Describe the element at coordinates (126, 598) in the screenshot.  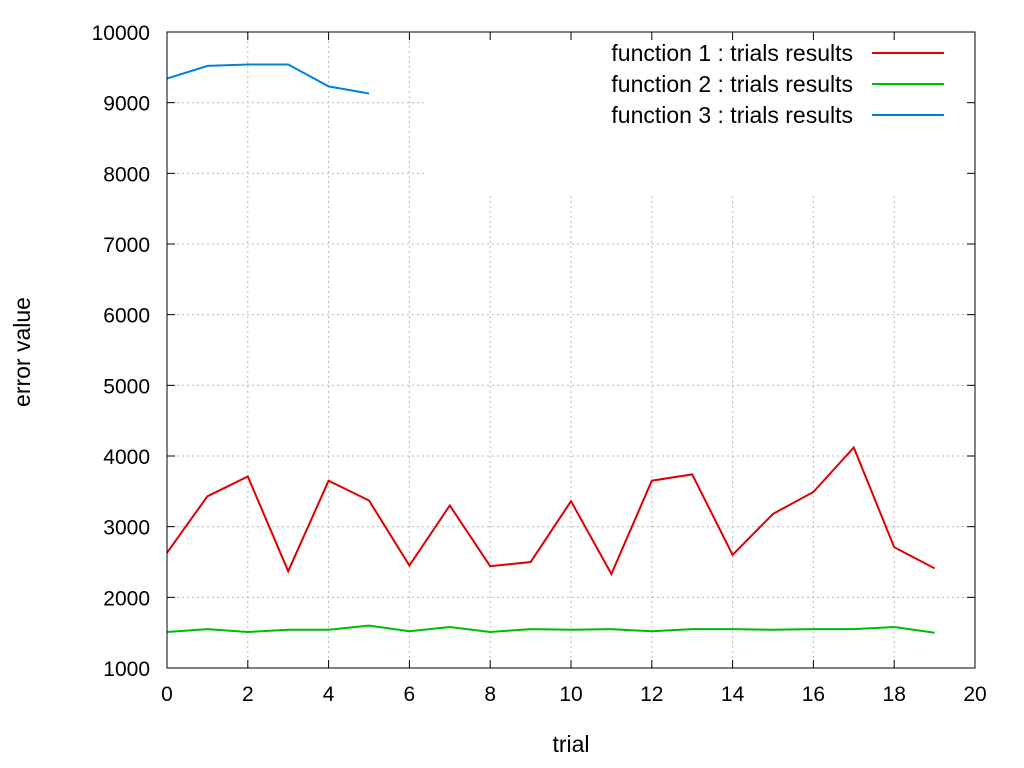
I see `y-tick-label: 2000` at that location.